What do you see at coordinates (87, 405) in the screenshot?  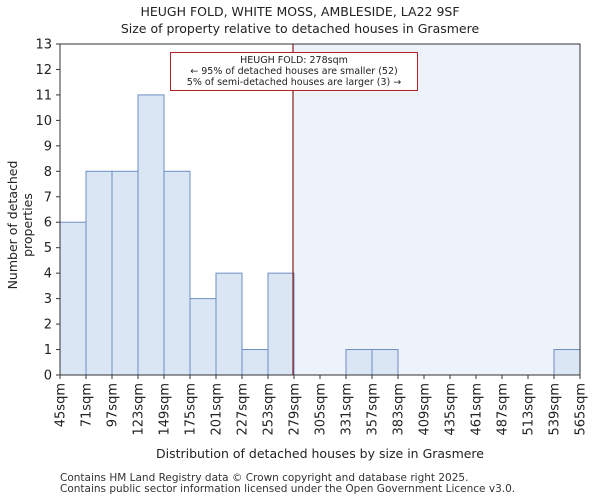 I see `x-tick-label: 71sqm` at bounding box center [87, 405].